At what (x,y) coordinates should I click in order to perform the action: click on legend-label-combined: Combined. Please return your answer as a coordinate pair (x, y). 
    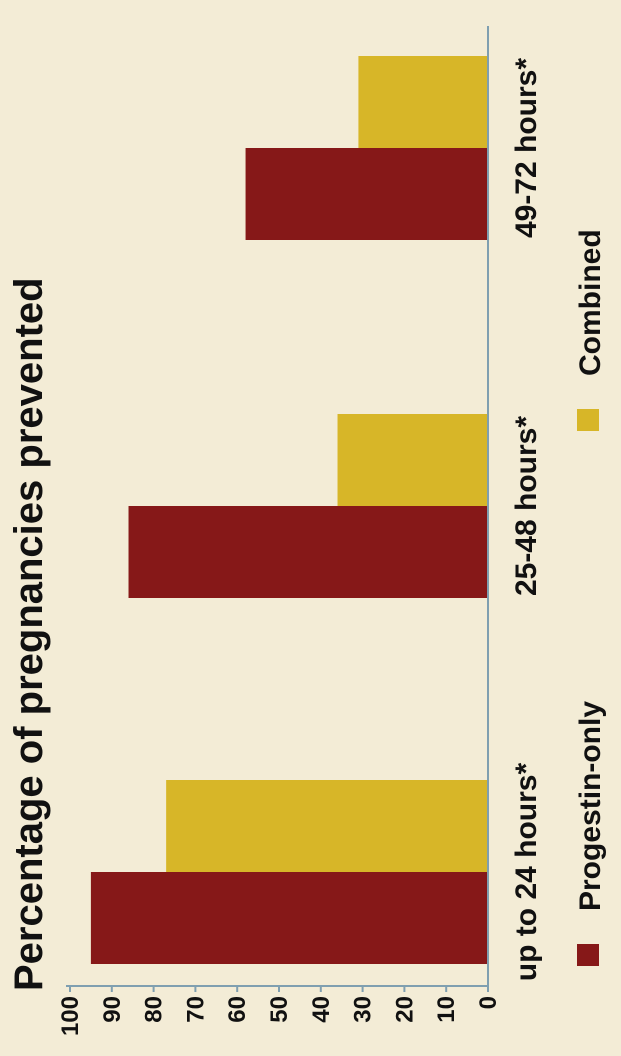
    Looking at the image, I should click on (590, 302).